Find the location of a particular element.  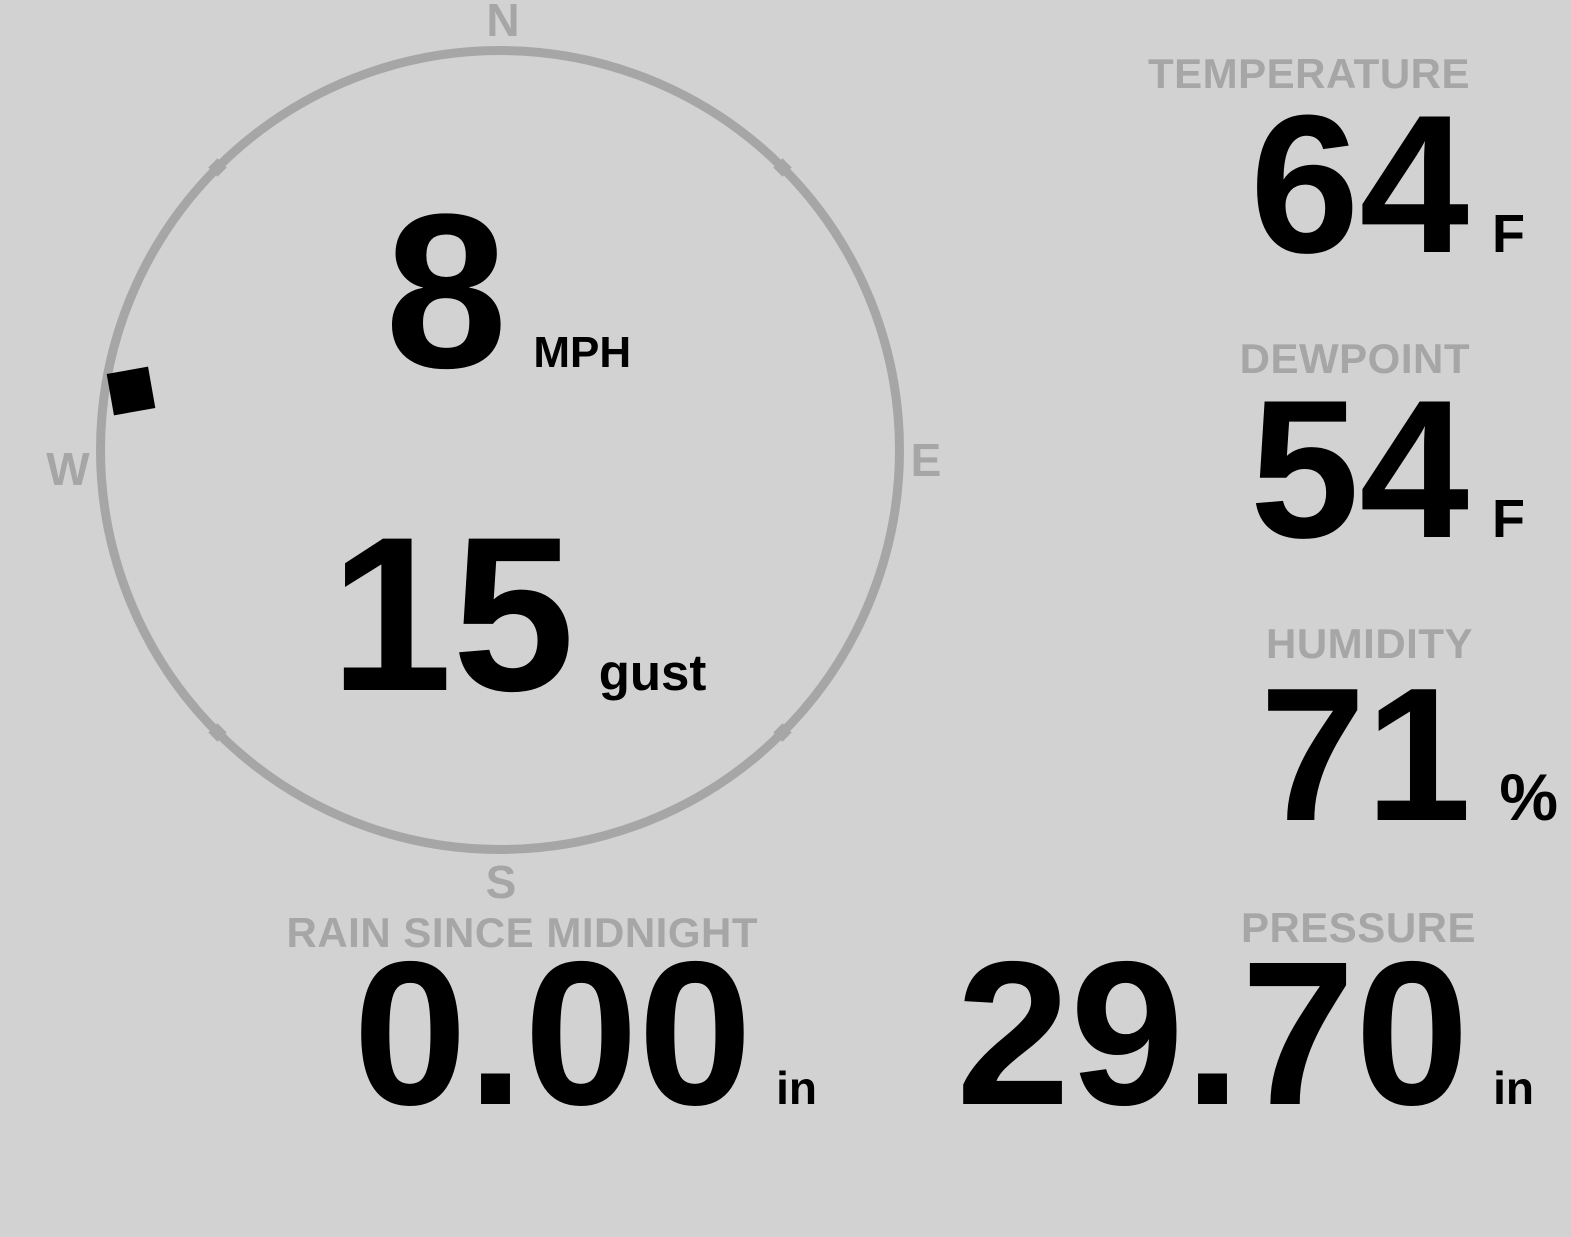

temperature-value: 64 is located at coordinates (1359, 184).